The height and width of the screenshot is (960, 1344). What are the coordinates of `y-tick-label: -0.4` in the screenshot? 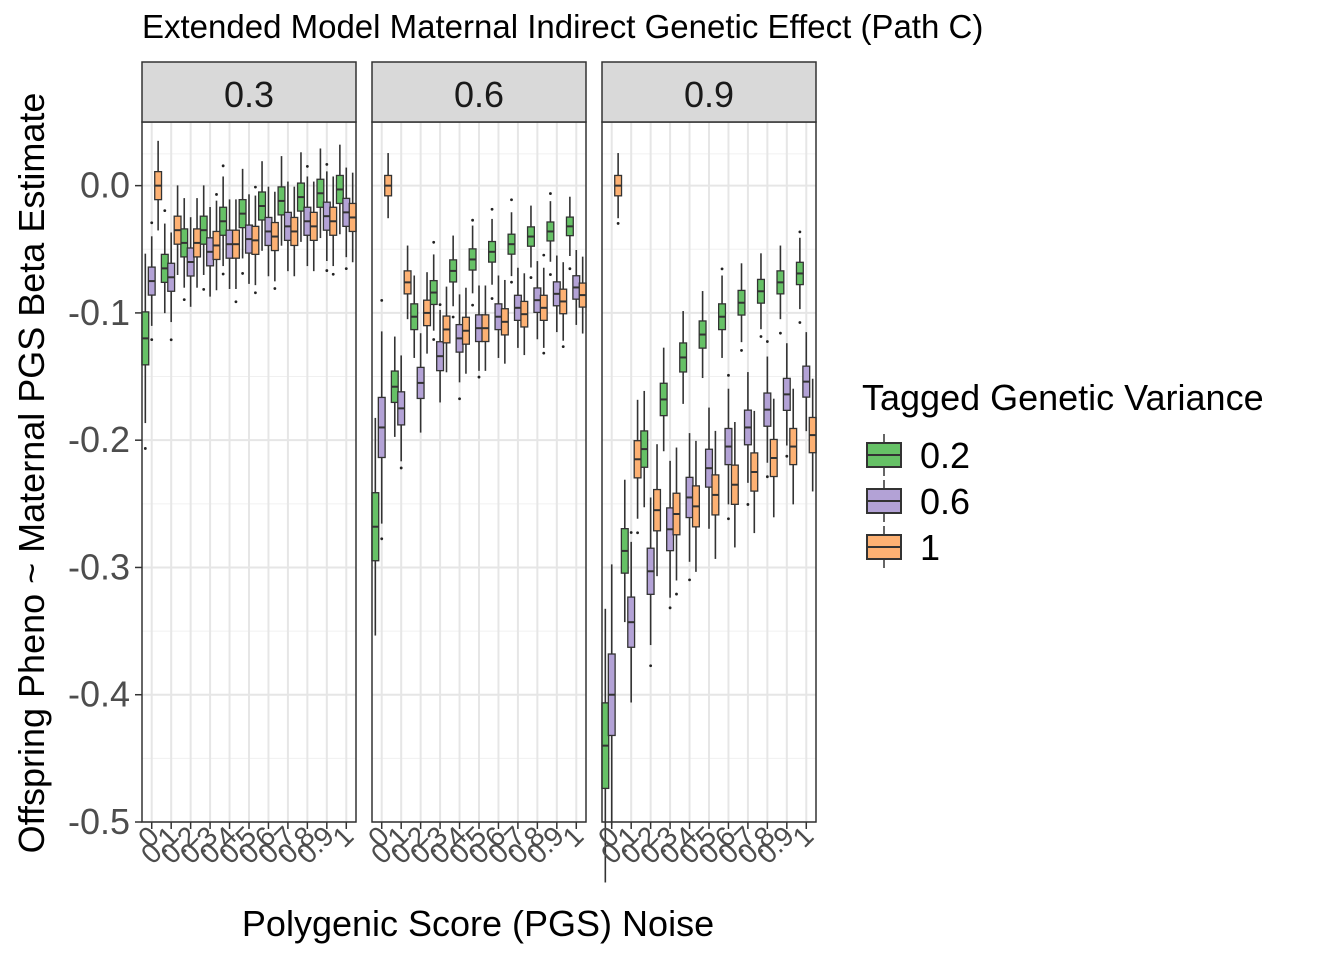 It's located at (99, 694).